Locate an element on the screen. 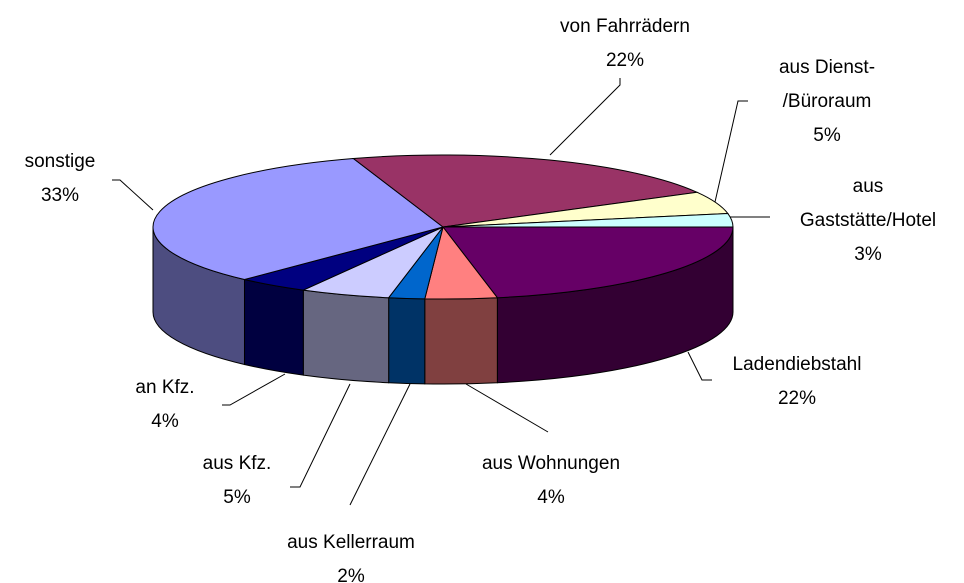 The image size is (964, 583). slice-label: aus Wohnungen is located at coordinates (551, 463).